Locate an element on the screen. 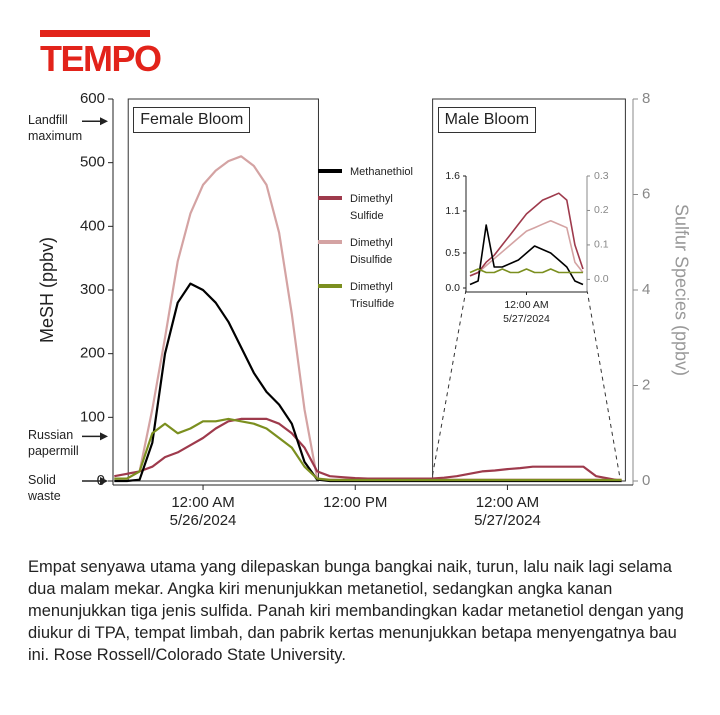  y-tick-label: 300 is located at coordinates (92, 289).